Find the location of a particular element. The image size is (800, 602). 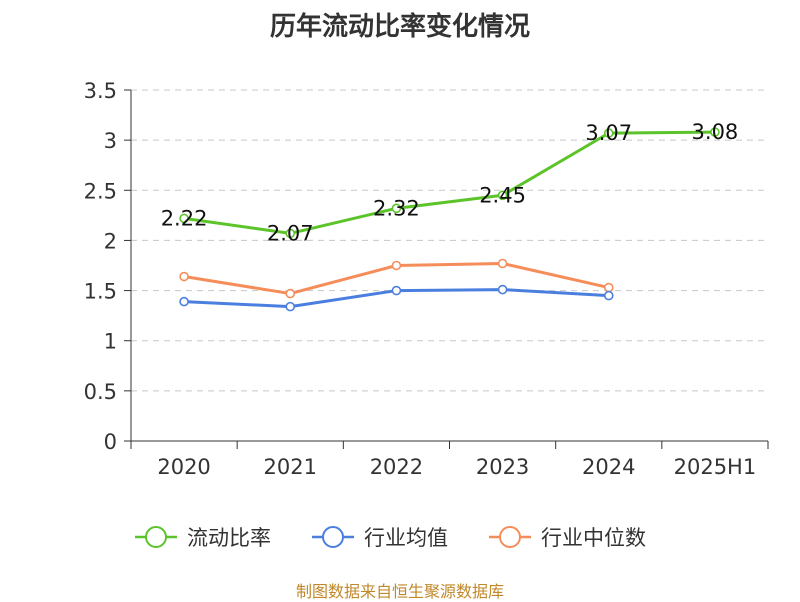

x-tick-label: 2020 is located at coordinates (183, 467).